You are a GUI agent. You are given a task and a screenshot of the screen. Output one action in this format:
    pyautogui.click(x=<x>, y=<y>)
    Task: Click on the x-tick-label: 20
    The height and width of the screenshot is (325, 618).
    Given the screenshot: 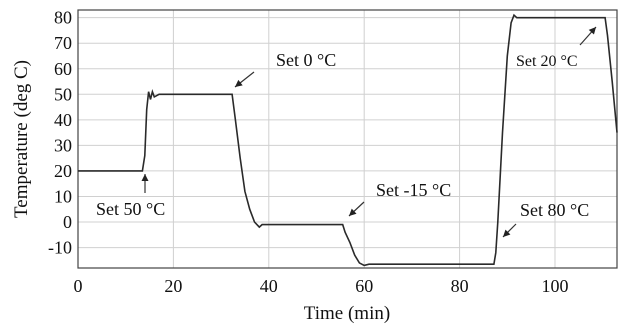 What is the action you would take?
    pyautogui.click(x=173, y=286)
    